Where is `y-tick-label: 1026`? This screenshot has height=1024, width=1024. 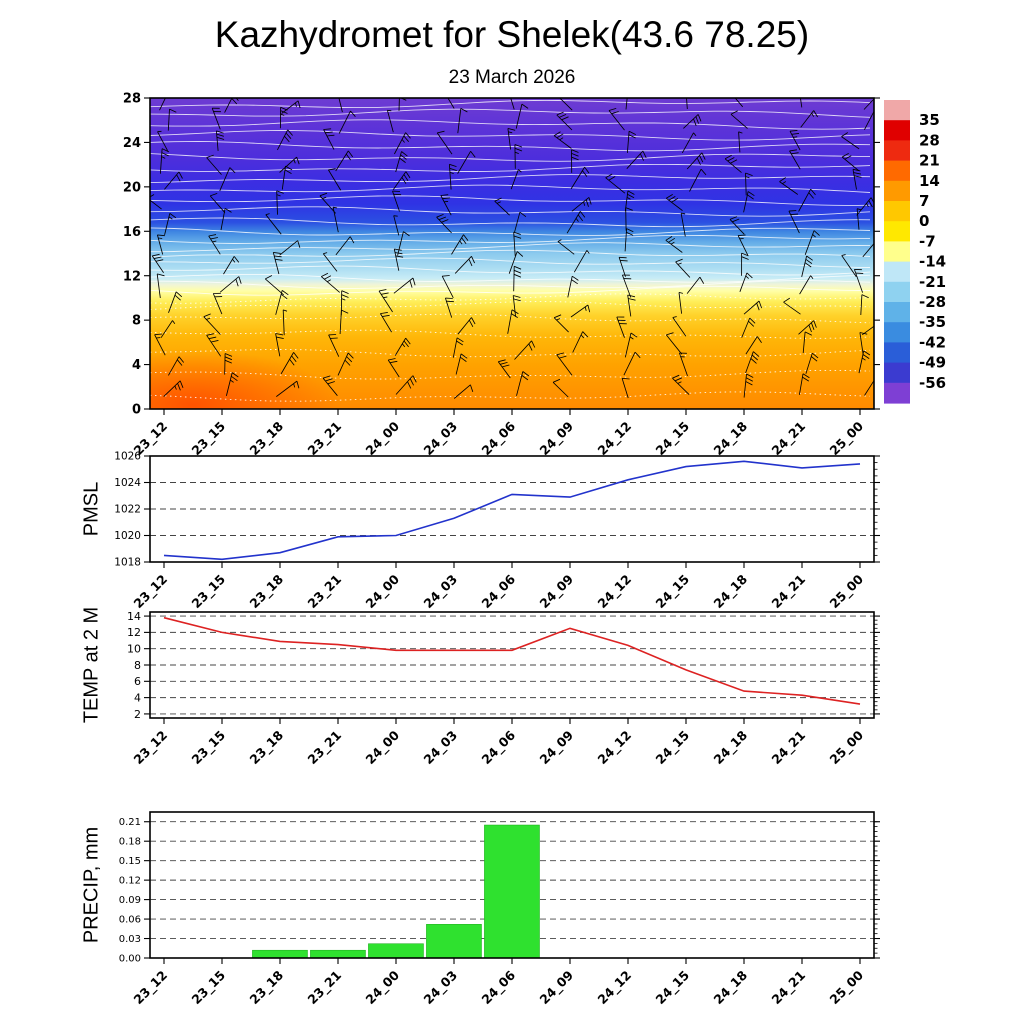
y-tick-label: 1026 is located at coordinates (127, 457).